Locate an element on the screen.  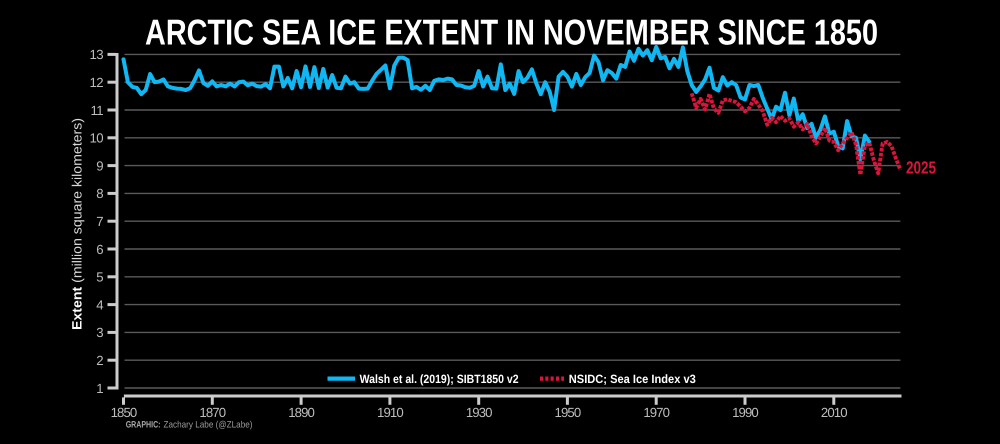
svg-text: 1950 is located at coordinates (568, 412).